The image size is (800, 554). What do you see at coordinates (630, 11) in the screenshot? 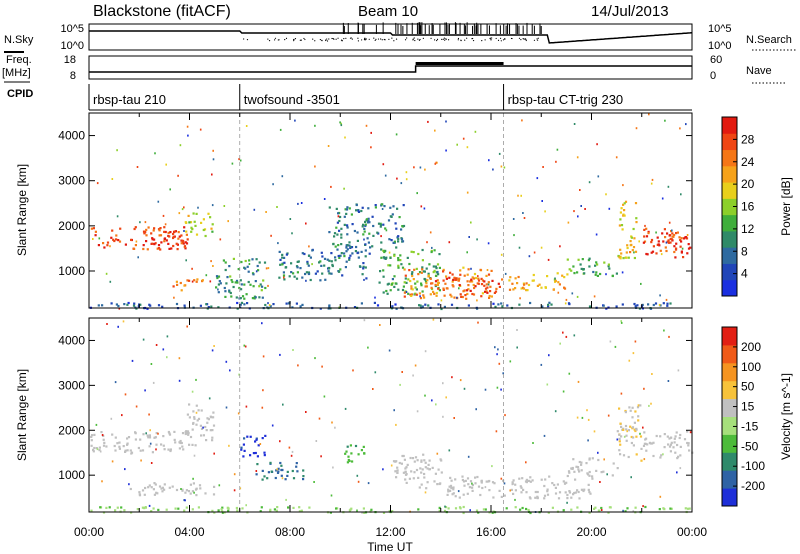
I see `date-title: 14/Jul/2013` at bounding box center [630, 11].